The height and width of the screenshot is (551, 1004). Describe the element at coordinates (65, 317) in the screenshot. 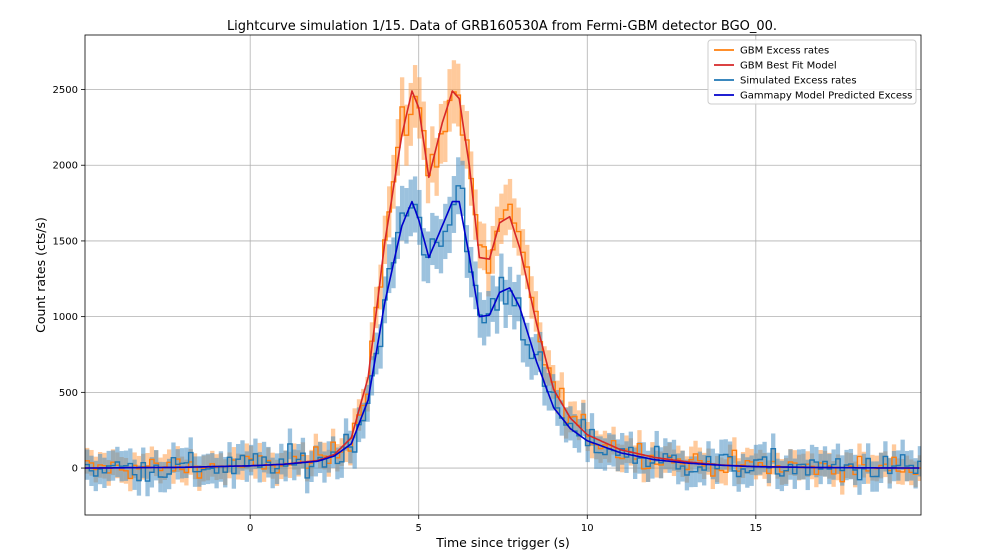

I see `y-tick-label: 1000` at that location.